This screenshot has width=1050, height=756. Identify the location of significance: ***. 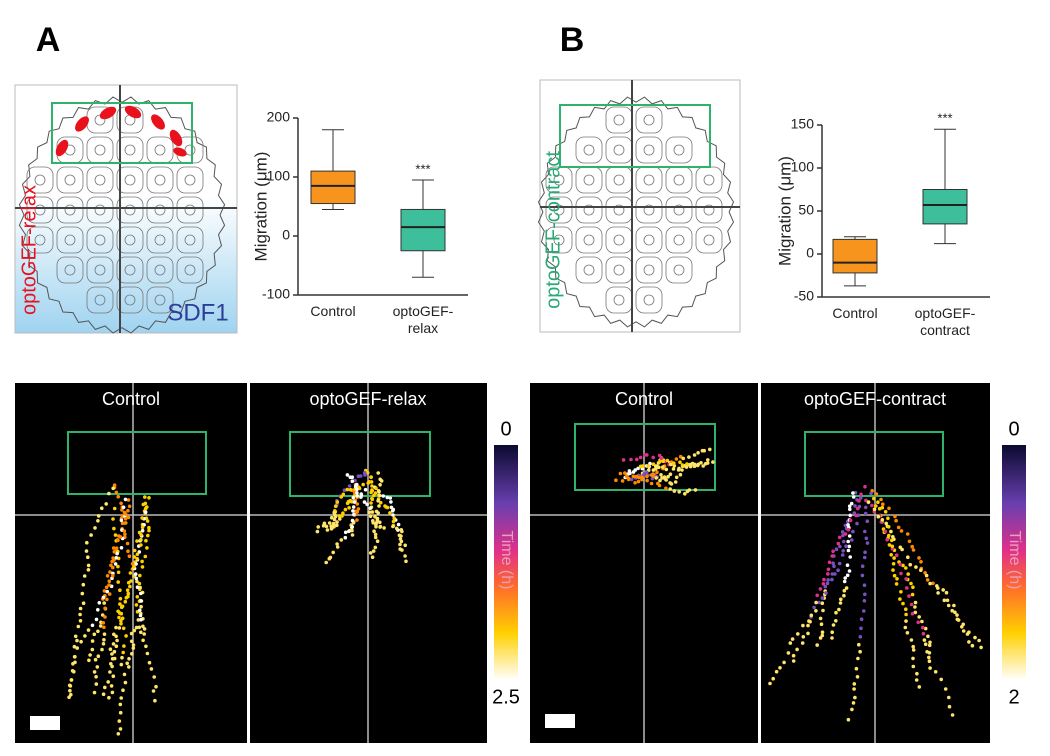
(944, 118).